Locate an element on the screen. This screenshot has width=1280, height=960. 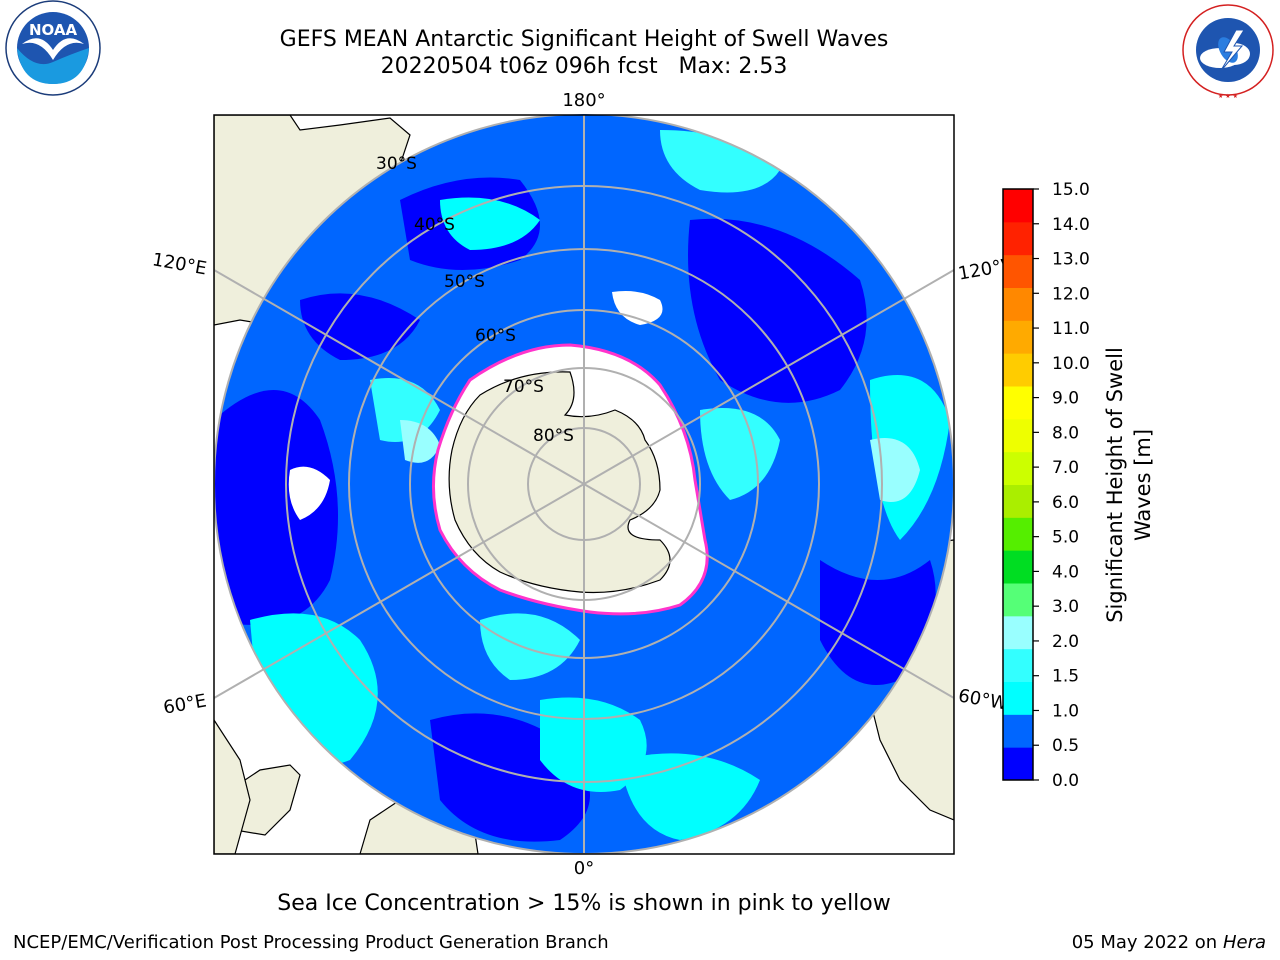
host-text: Hera is located at coordinates (1244, 942).